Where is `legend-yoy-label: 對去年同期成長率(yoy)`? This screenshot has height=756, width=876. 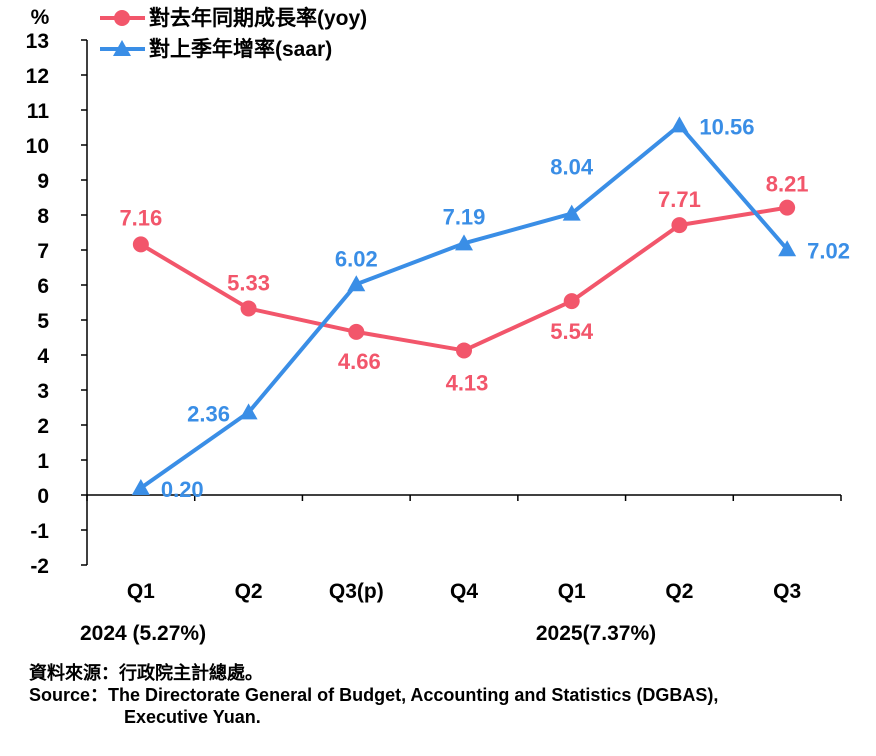
legend-yoy-label: 對去年同期成長率(yoy) is located at coordinates (258, 18).